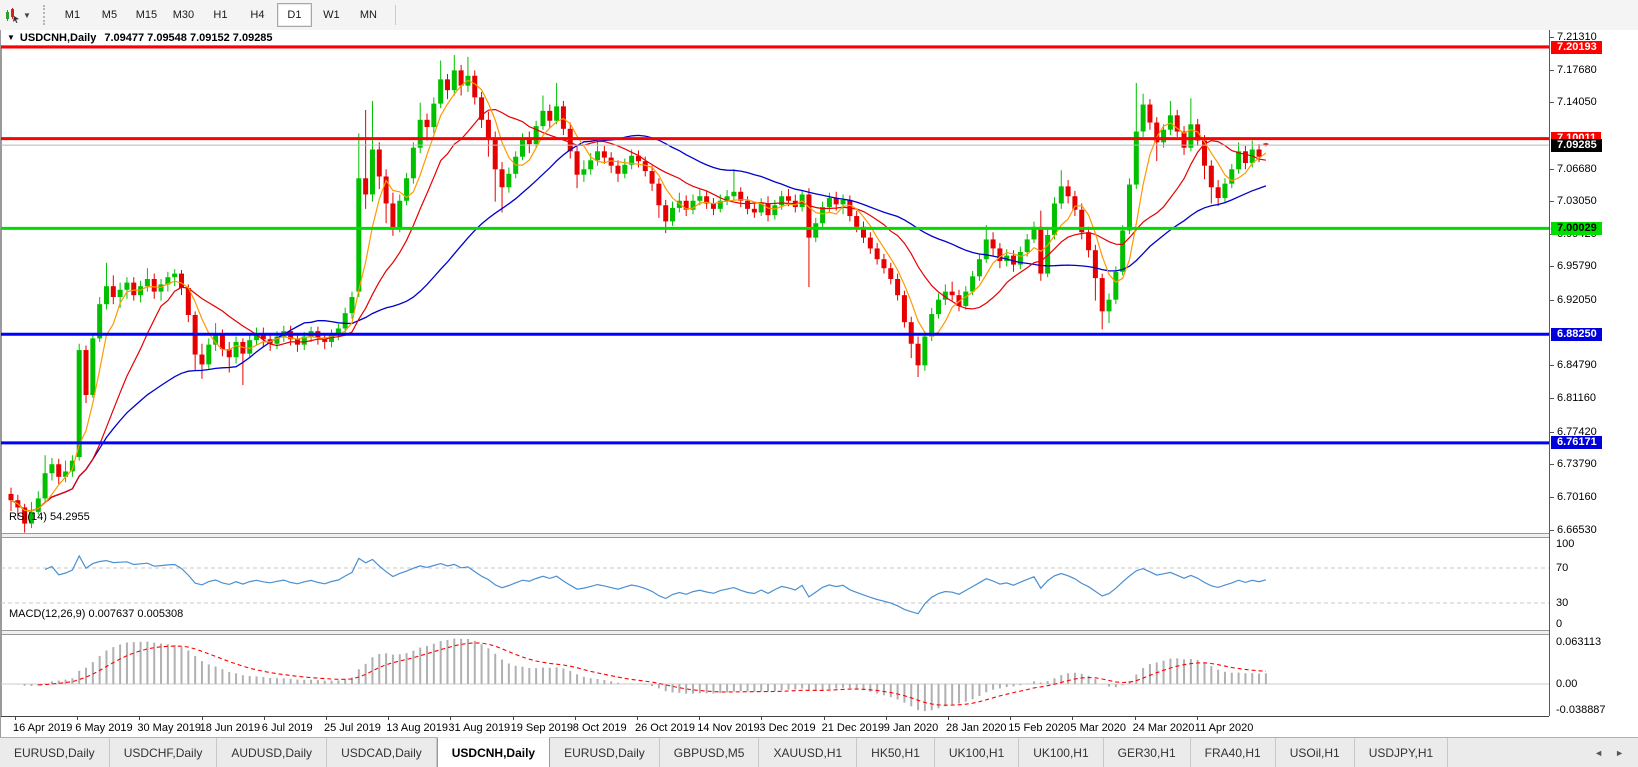 Image resolution: width=1638 pixels, height=767 pixels. What do you see at coordinates (1599, 753) in the screenshot?
I see `tabs-scroll-left-icon: ◄` at bounding box center [1599, 753].